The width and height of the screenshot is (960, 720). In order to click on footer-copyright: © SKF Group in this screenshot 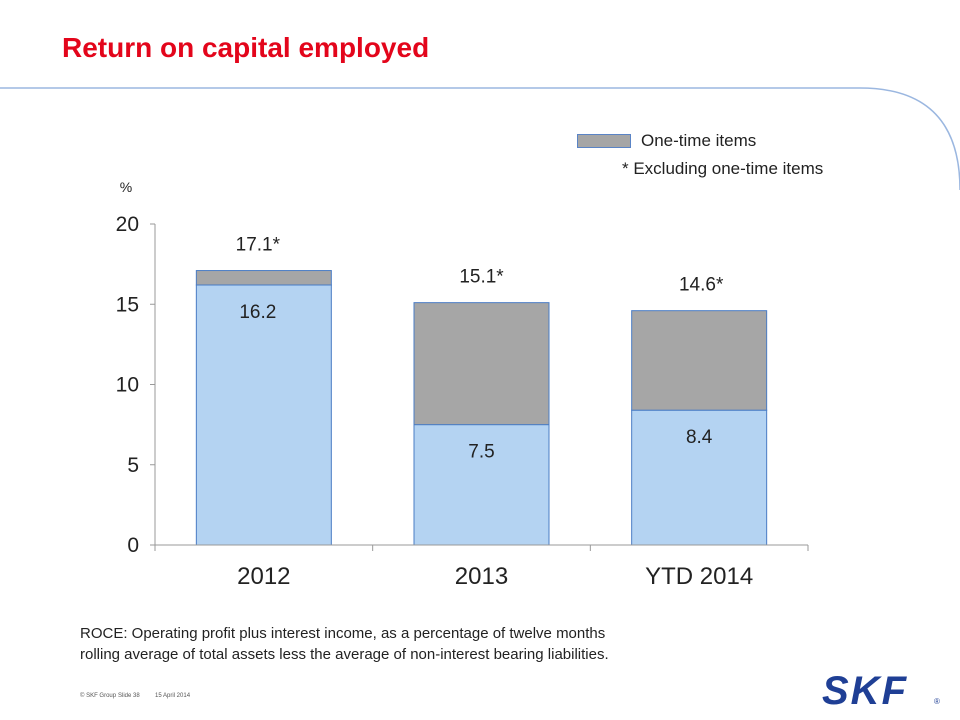, I will do `click(98, 696)`.